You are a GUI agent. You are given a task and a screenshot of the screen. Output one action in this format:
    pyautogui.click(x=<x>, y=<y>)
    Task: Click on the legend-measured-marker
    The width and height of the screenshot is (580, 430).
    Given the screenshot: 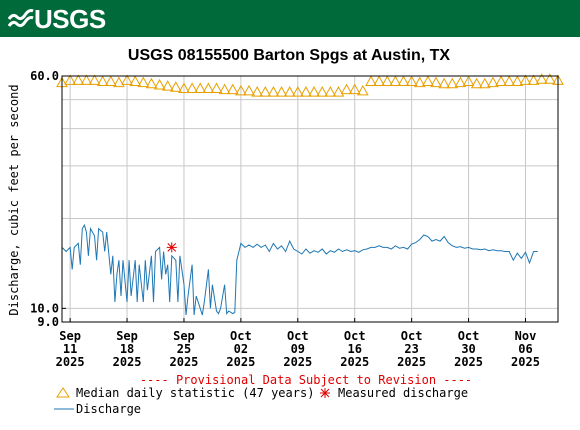 What is the action you would take?
    pyautogui.click(x=325, y=393)
    